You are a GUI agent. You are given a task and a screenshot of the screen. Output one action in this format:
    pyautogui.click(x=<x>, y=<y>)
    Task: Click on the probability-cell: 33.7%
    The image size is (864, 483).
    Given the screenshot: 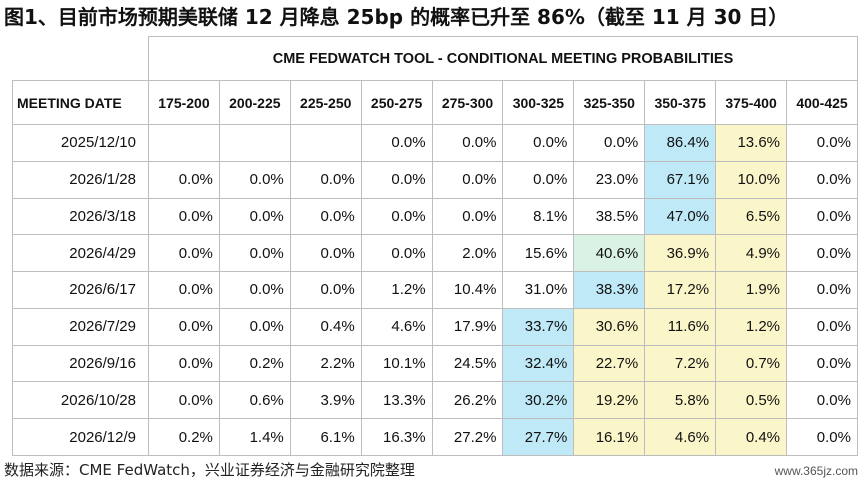 What is the action you would take?
    pyautogui.click(x=538, y=326)
    